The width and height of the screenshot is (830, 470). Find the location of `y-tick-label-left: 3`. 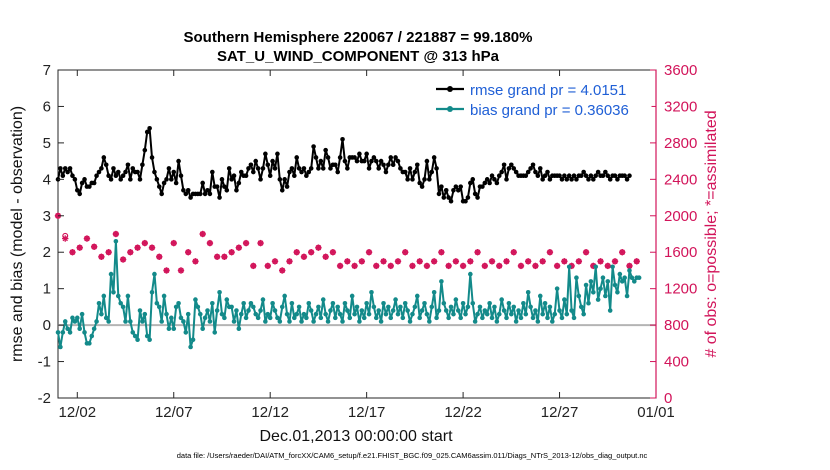

y-tick-label-left: 3 is located at coordinates (47, 216).